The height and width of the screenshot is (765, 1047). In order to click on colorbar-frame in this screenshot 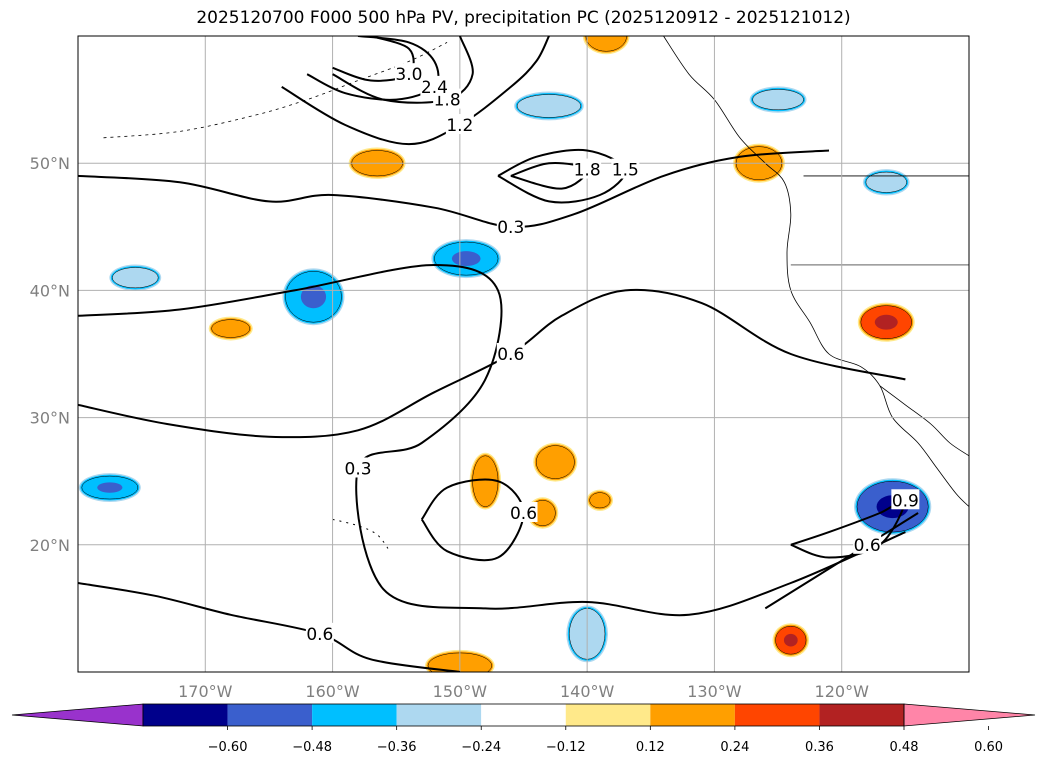, I will do `click(523, 715)`.